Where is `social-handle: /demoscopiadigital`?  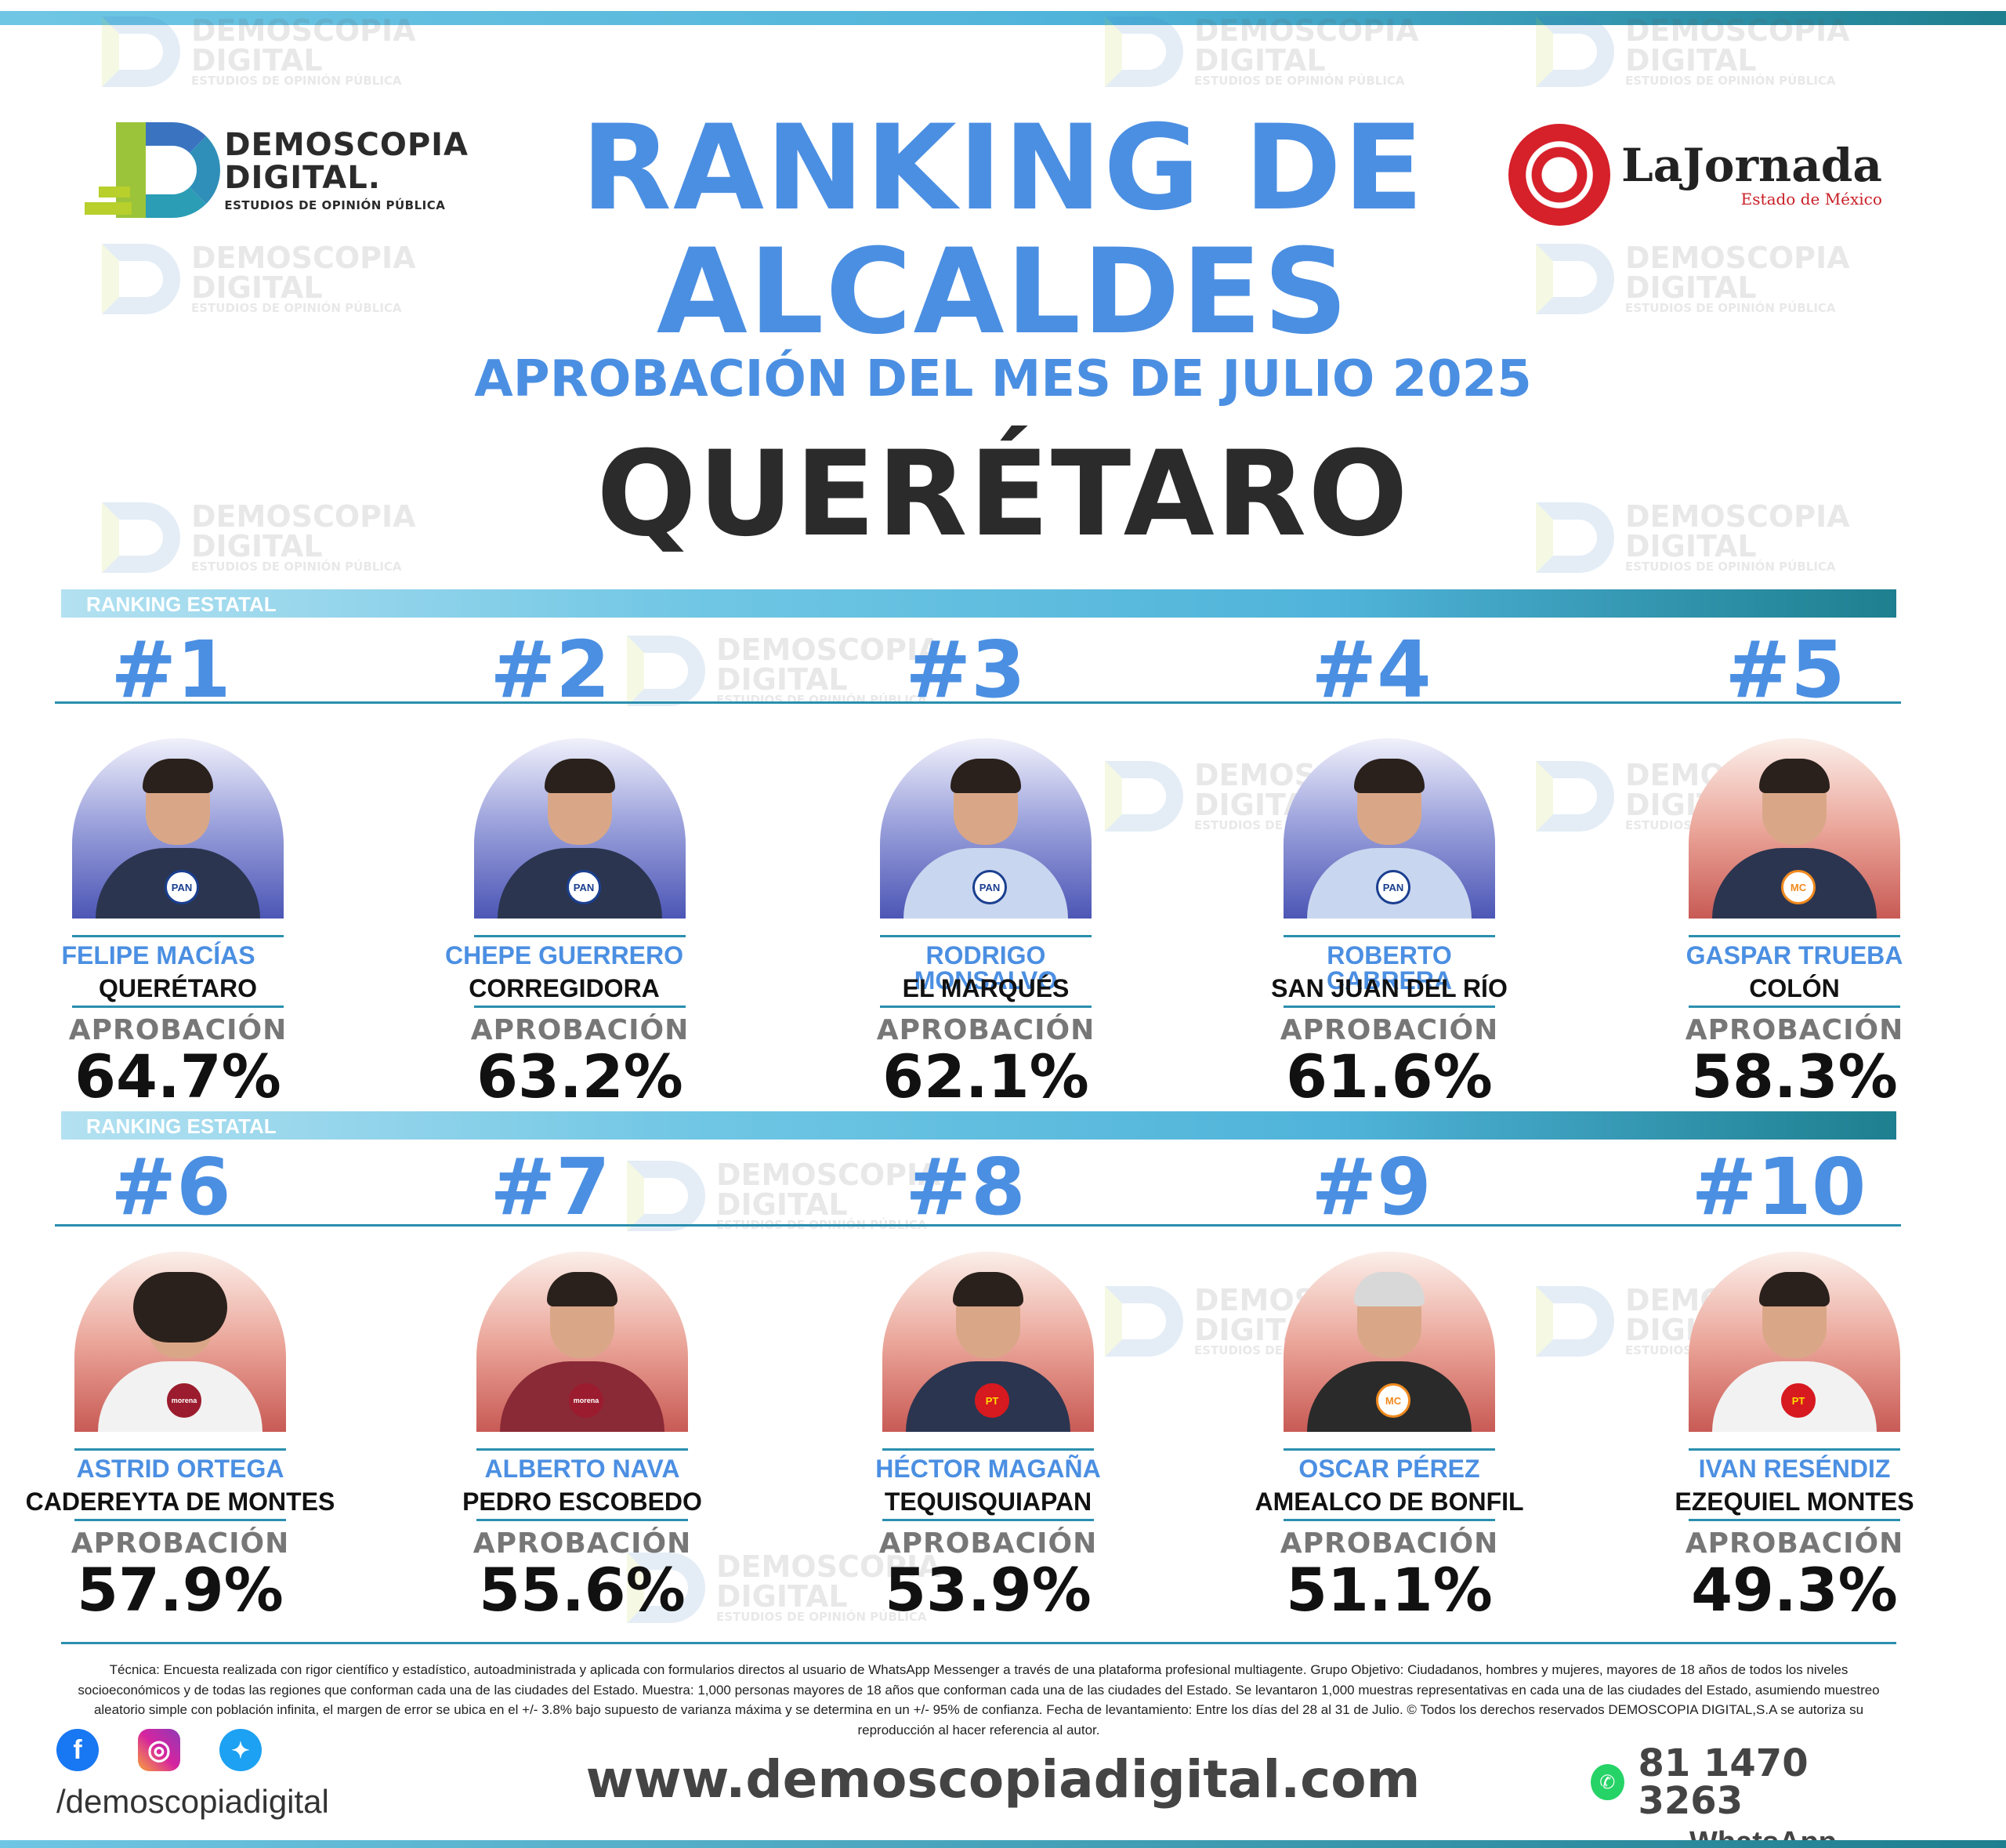 social-handle: /demoscopiadigital is located at coordinates (192, 1801).